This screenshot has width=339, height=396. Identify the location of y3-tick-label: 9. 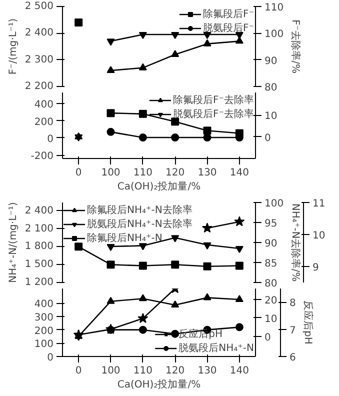
(315, 268).